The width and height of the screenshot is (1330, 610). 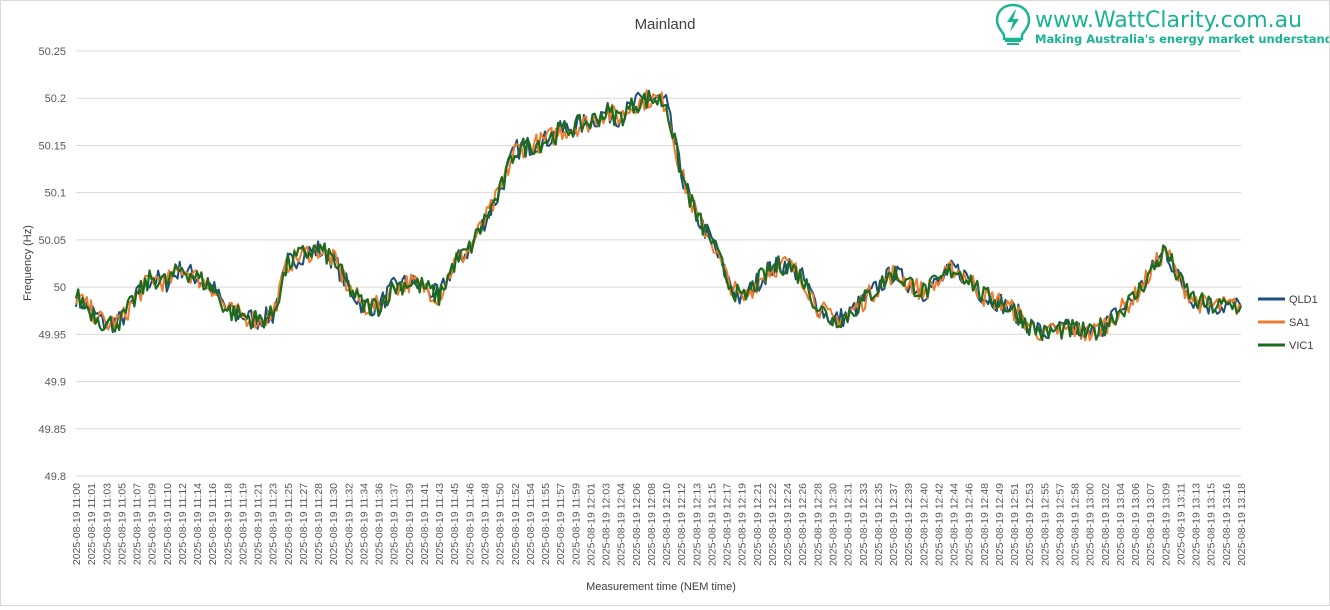 I want to click on x-tick-label: 2025-08-19 12:46, so click(x=970, y=524).